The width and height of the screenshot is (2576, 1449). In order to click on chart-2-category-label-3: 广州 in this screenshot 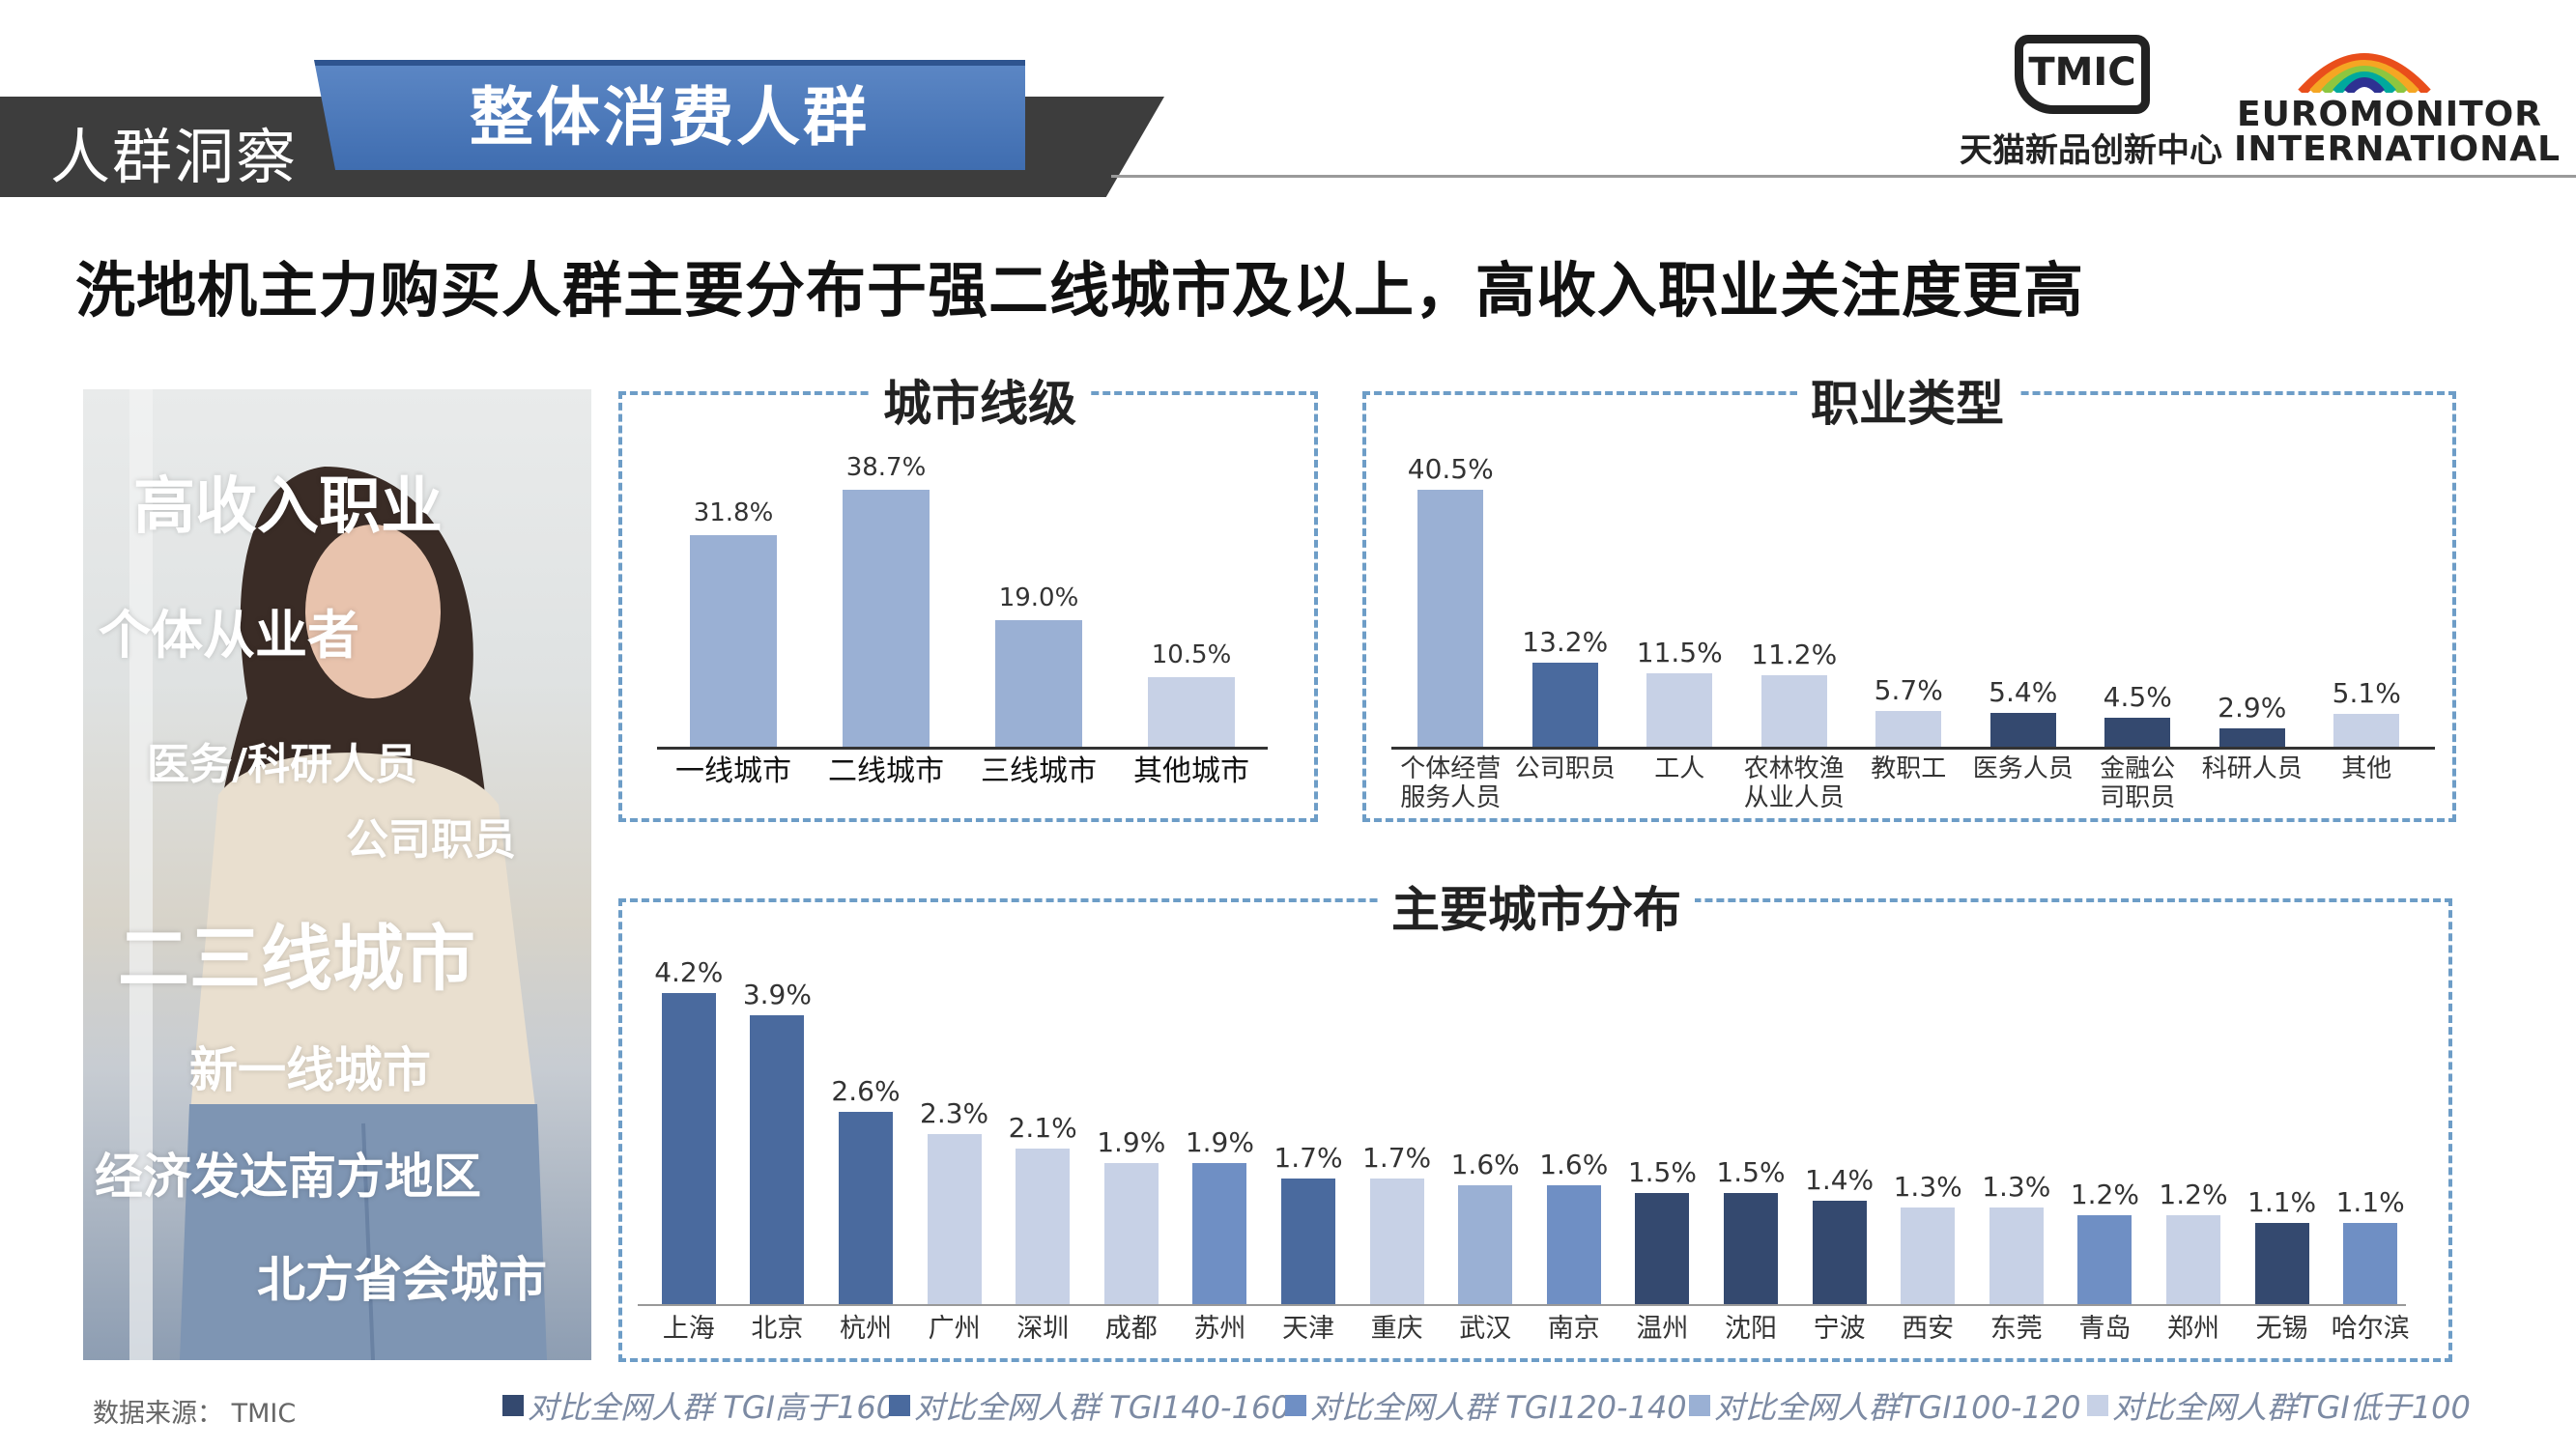, I will do `click(955, 1329)`.